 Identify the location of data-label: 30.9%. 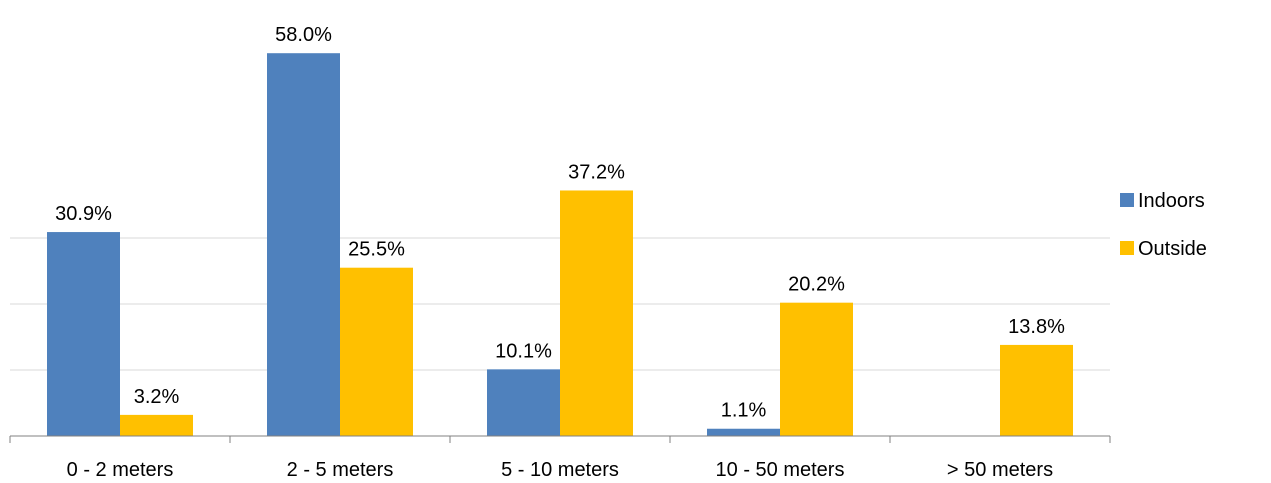
(83, 214).